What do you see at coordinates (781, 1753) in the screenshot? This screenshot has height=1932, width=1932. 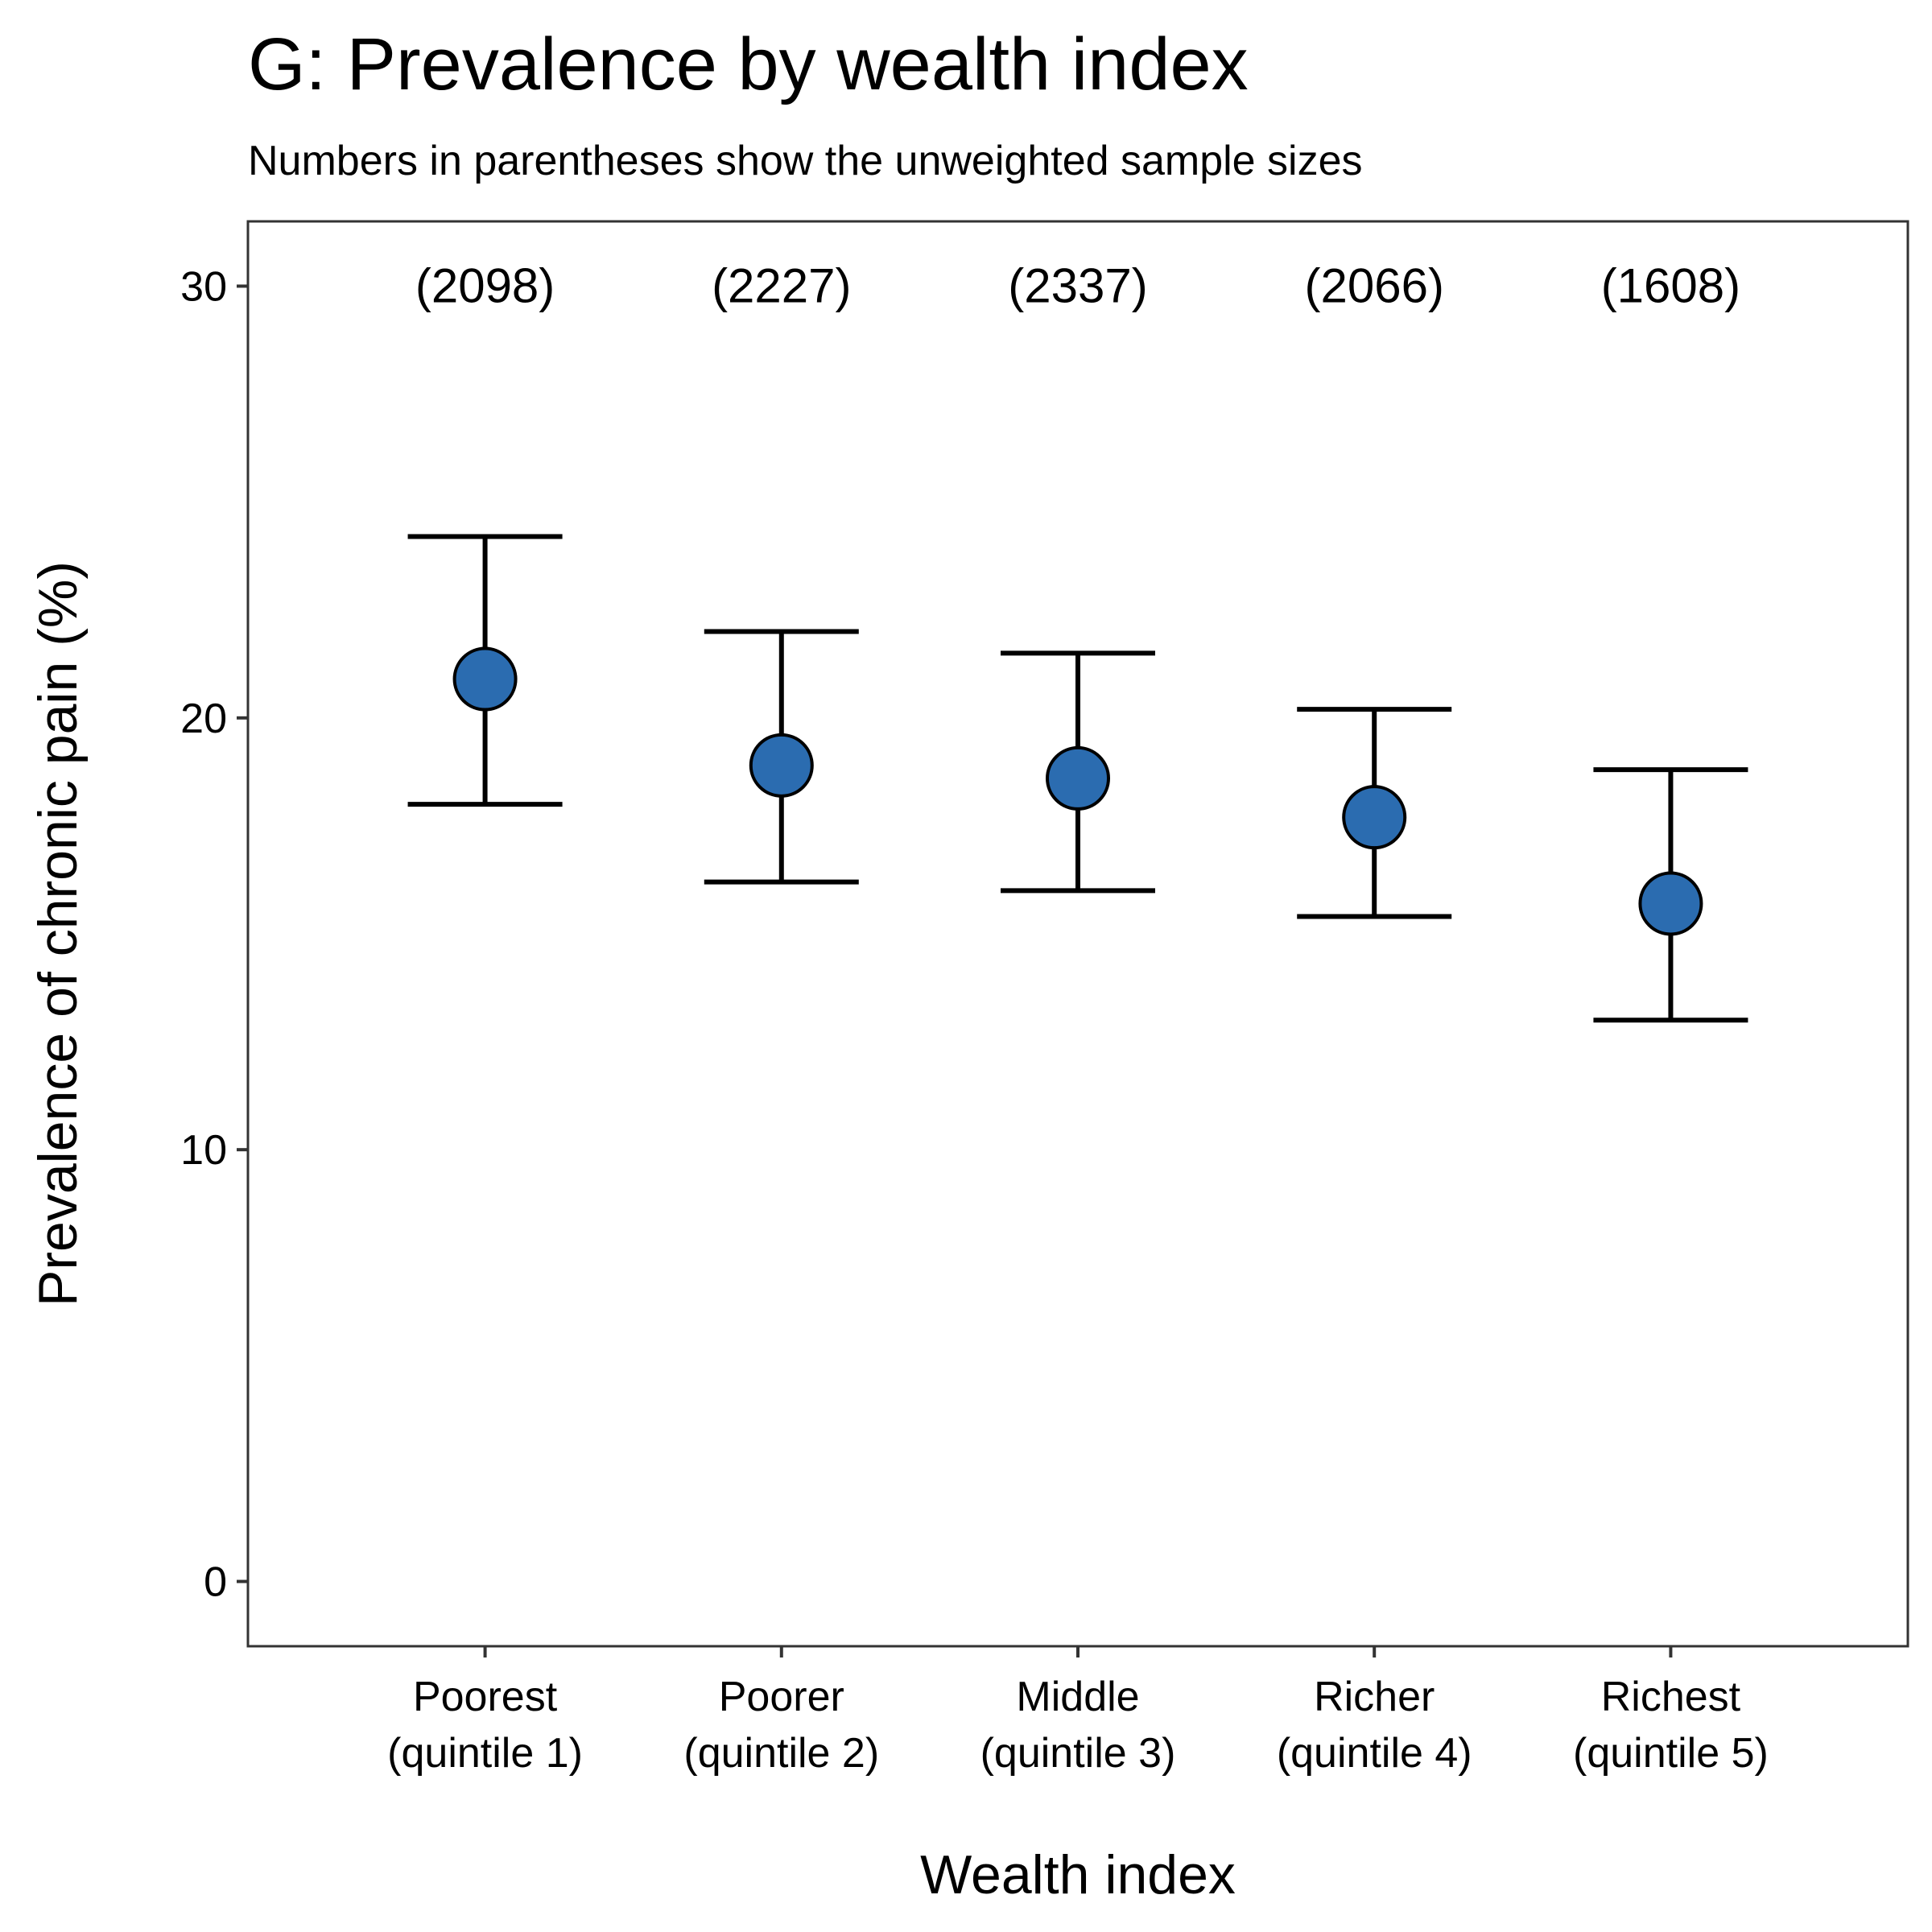 I see `x-tick-label-sub: (quintile 2)` at bounding box center [781, 1753].